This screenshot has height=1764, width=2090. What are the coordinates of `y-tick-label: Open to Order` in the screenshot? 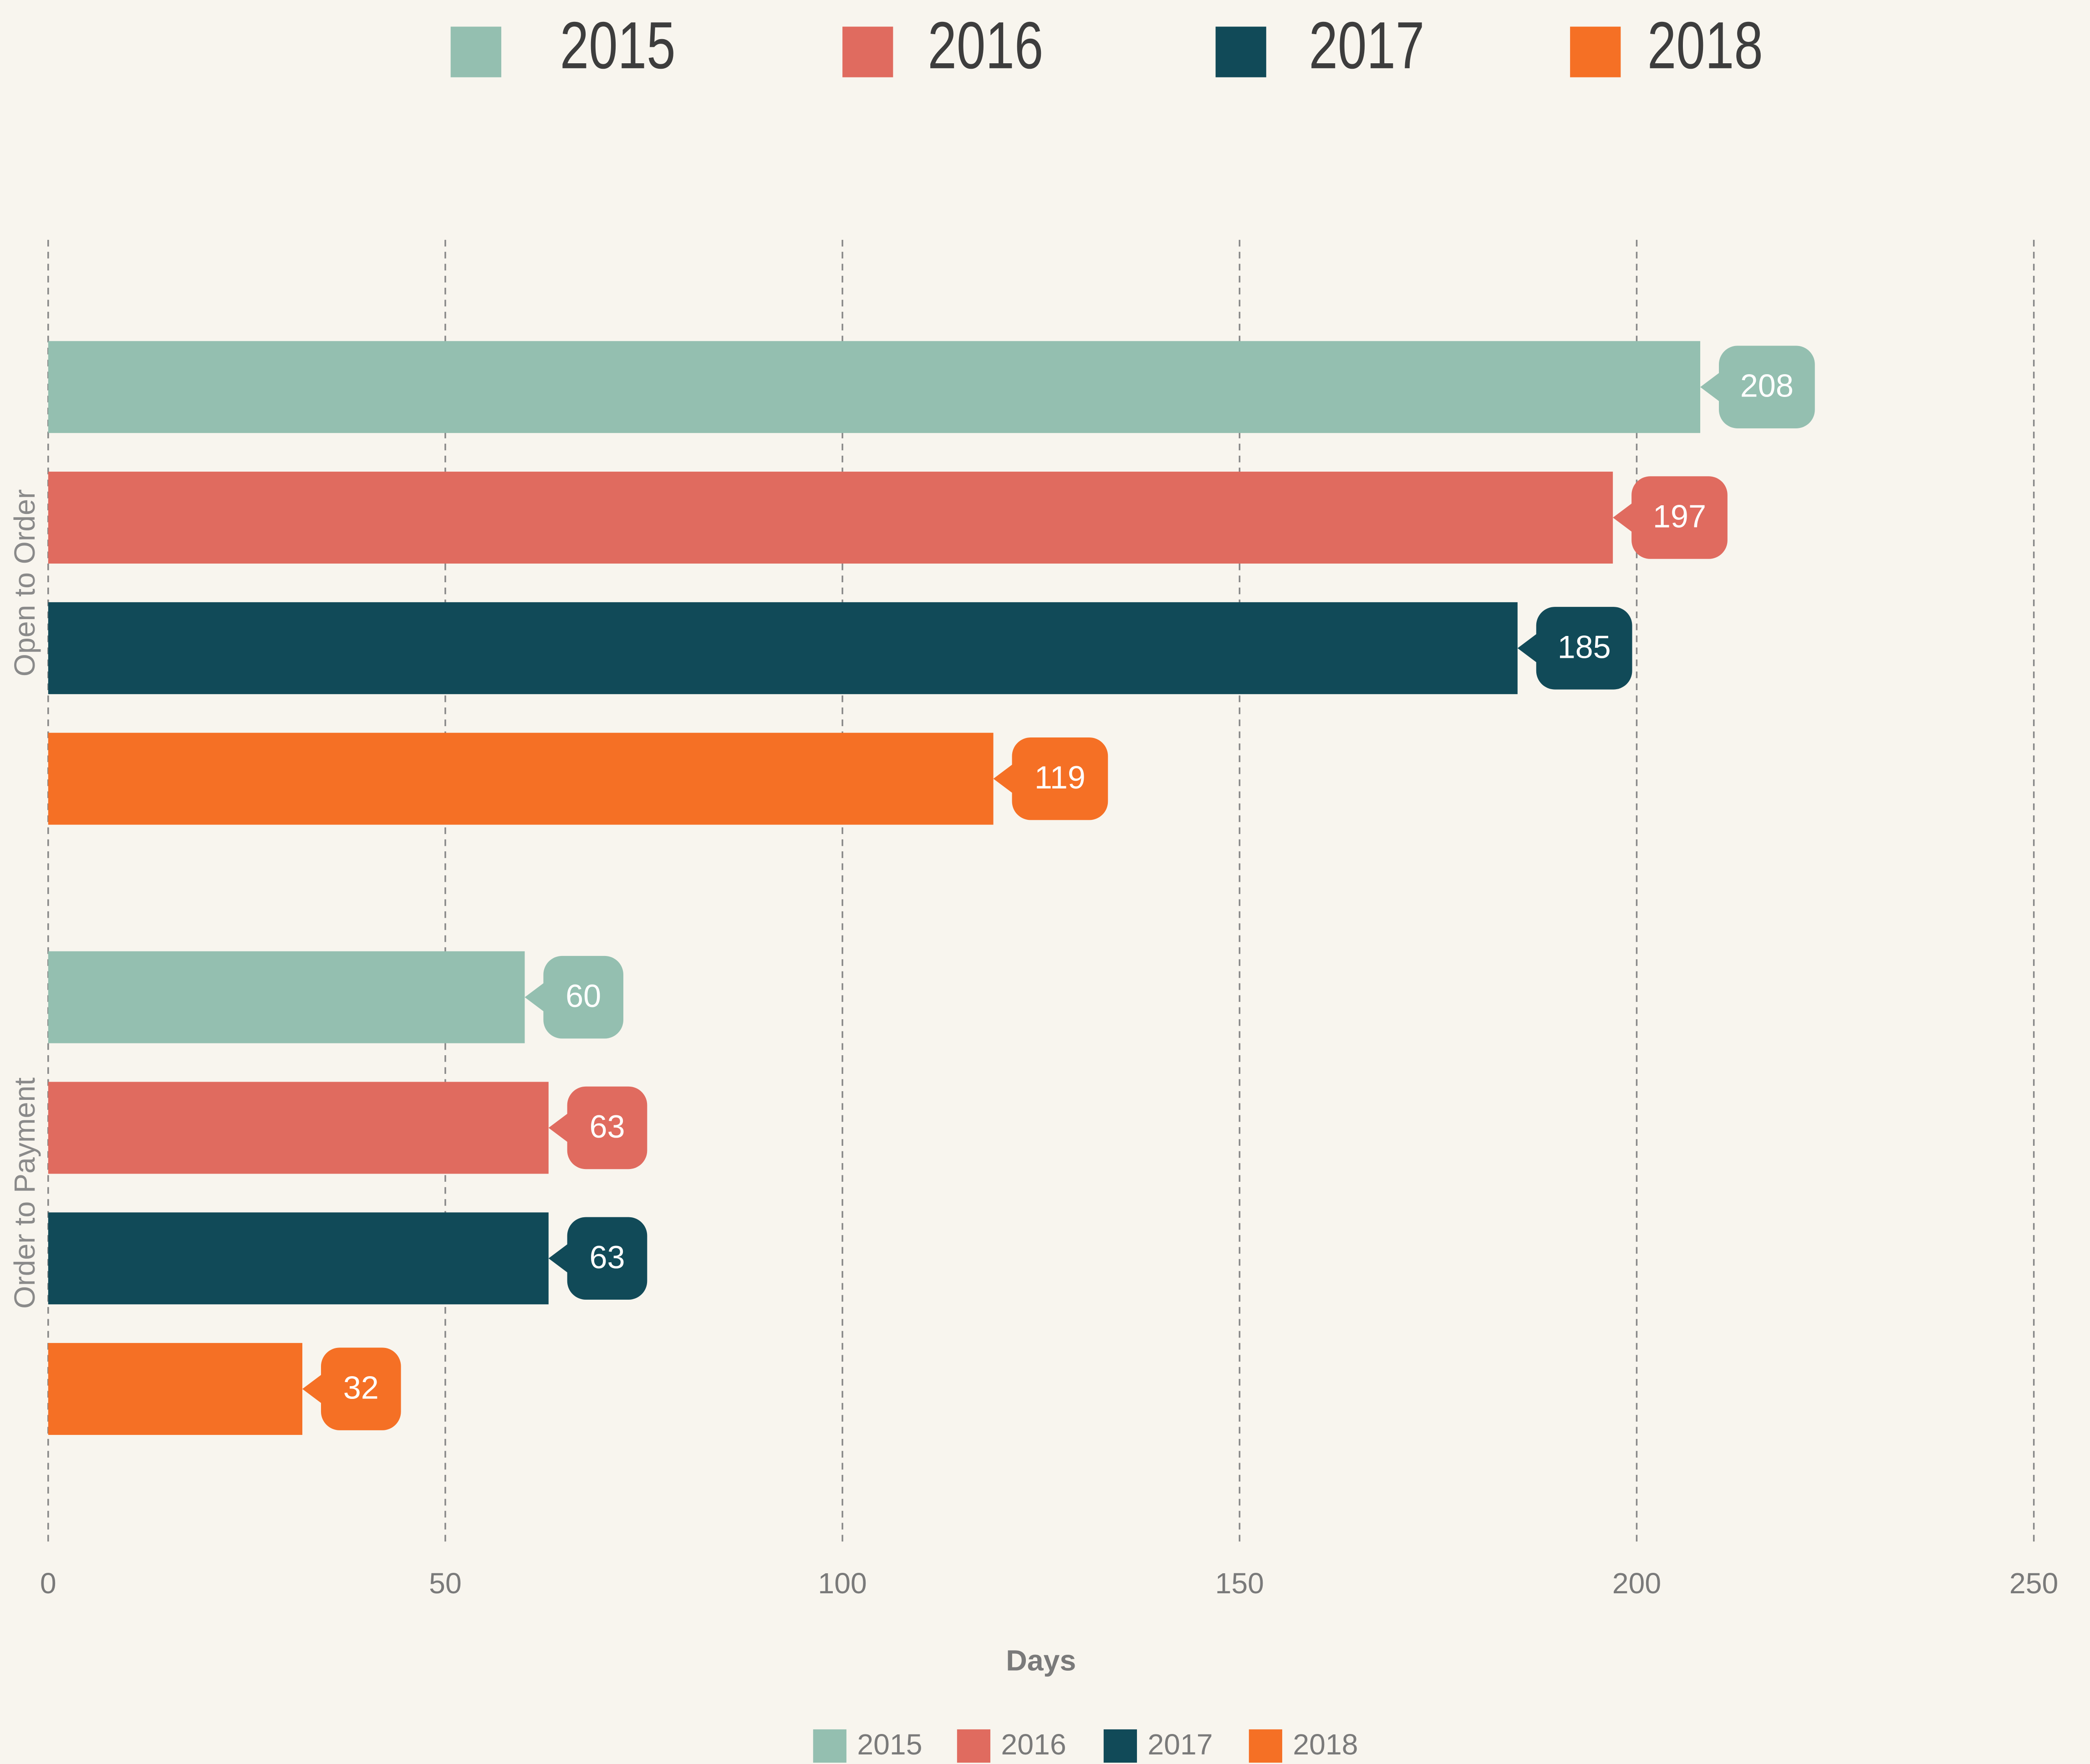 It's located at (24, 583).